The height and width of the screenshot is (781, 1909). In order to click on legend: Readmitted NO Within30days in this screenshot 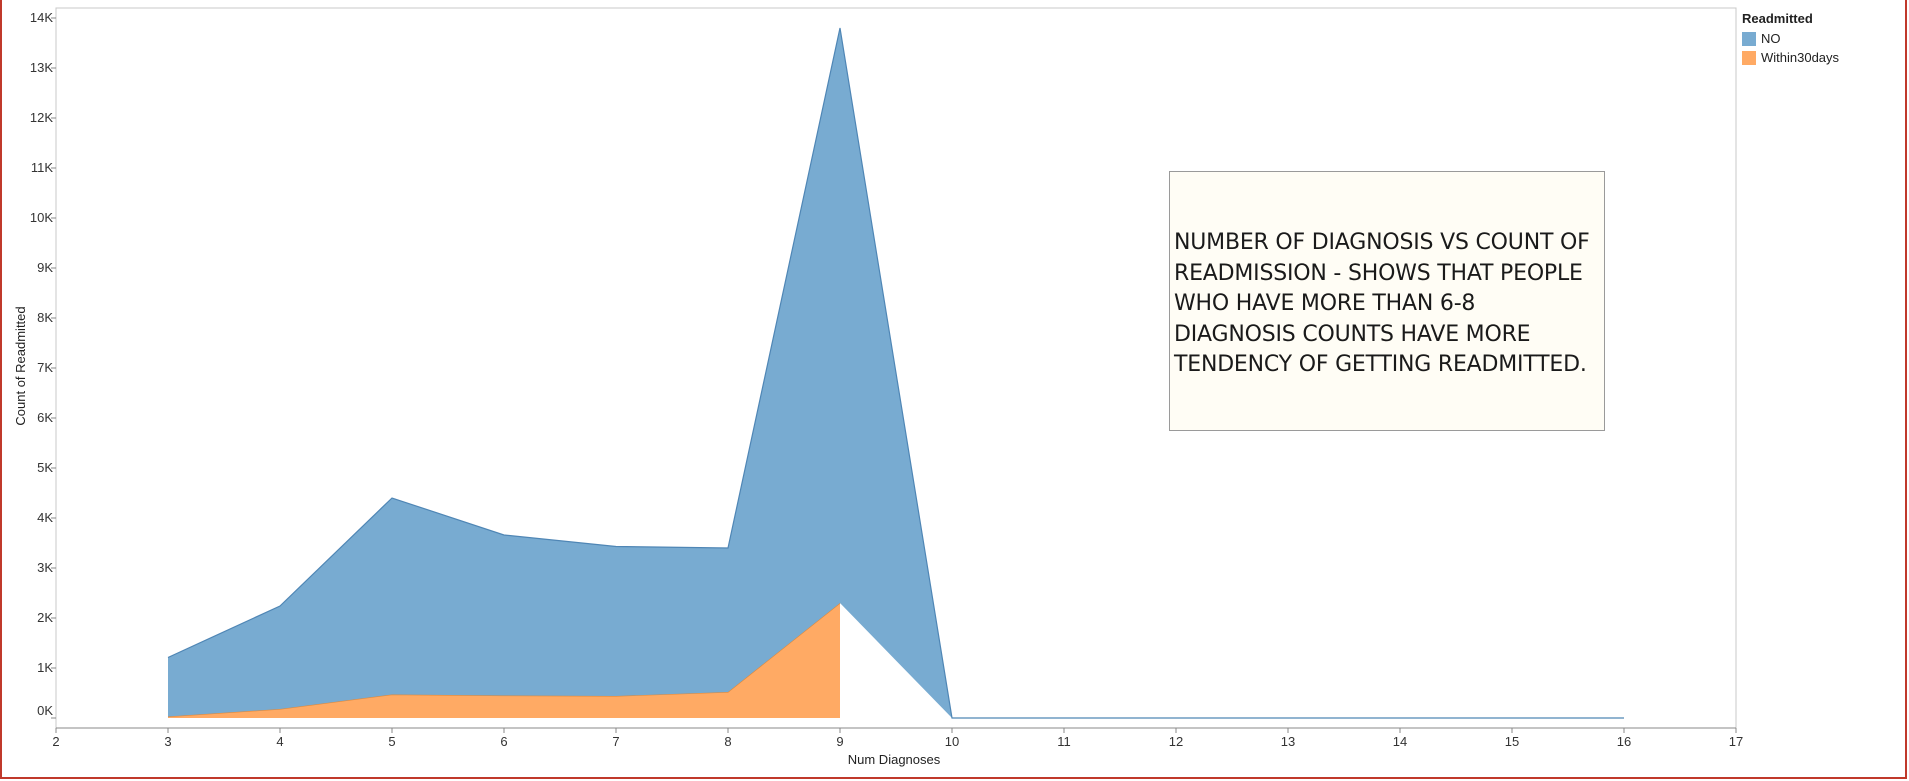, I will do `click(1790, 39)`.